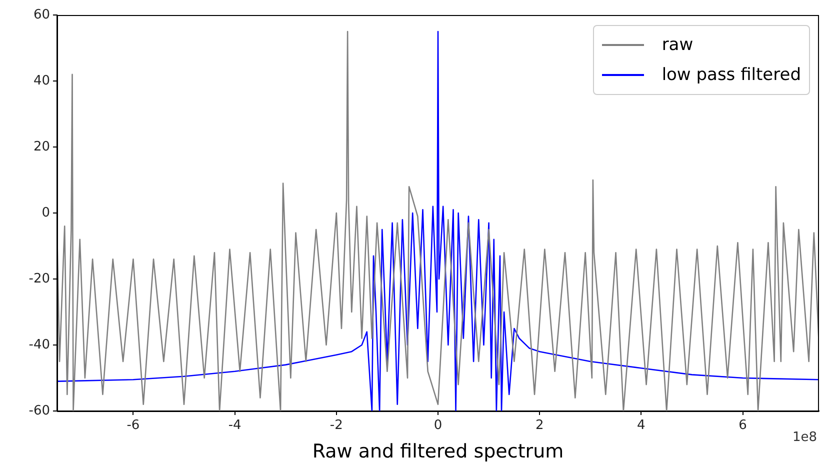 The height and width of the screenshot is (468, 820). I want to click on x-tick-label: -4, so click(235, 426).